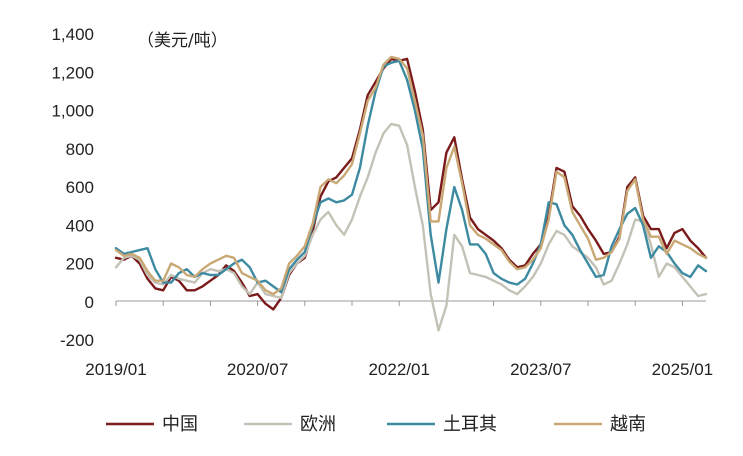 The image size is (743, 456). Describe the element at coordinates (115, 369) in the screenshot. I see `x-tick-label: 2019/01` at that location.